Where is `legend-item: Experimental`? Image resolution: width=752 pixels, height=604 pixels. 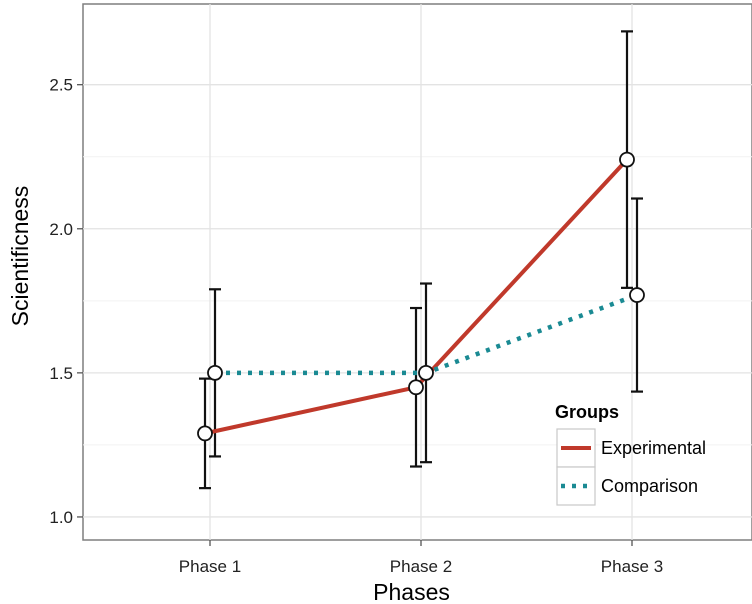
legend-item: Experimental is located at coordinates (631, 448).